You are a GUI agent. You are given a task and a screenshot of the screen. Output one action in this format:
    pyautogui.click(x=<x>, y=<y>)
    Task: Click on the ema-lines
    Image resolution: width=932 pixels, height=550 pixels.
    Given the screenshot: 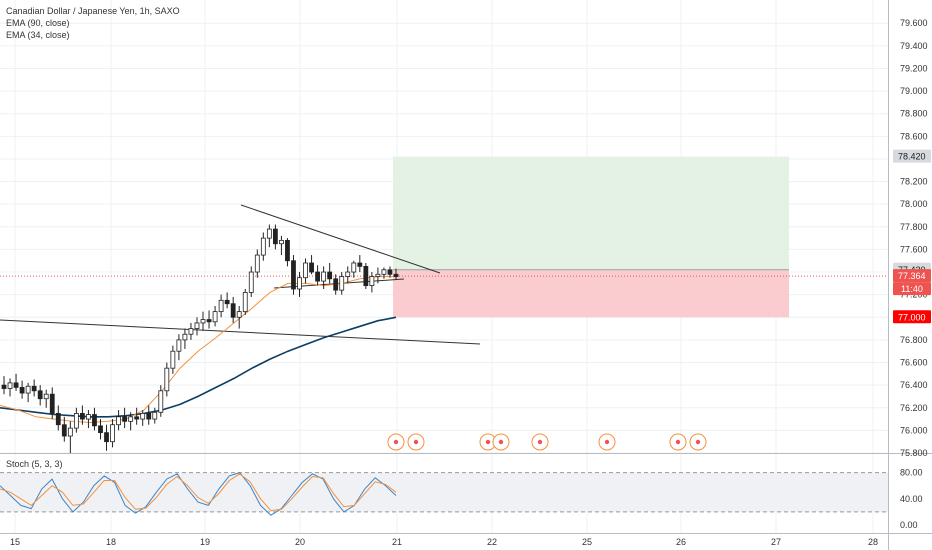 What is the action you would take?
    pyautogui.click(x=198, y=350)
    